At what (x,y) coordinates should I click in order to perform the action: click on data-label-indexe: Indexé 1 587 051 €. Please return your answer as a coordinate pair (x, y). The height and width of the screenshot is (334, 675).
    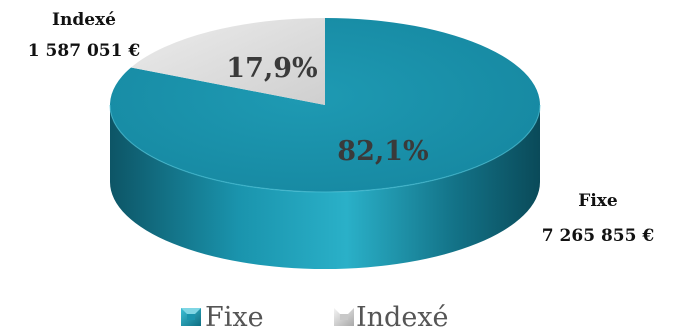
    Looking at the image, I should click on (84, 35).